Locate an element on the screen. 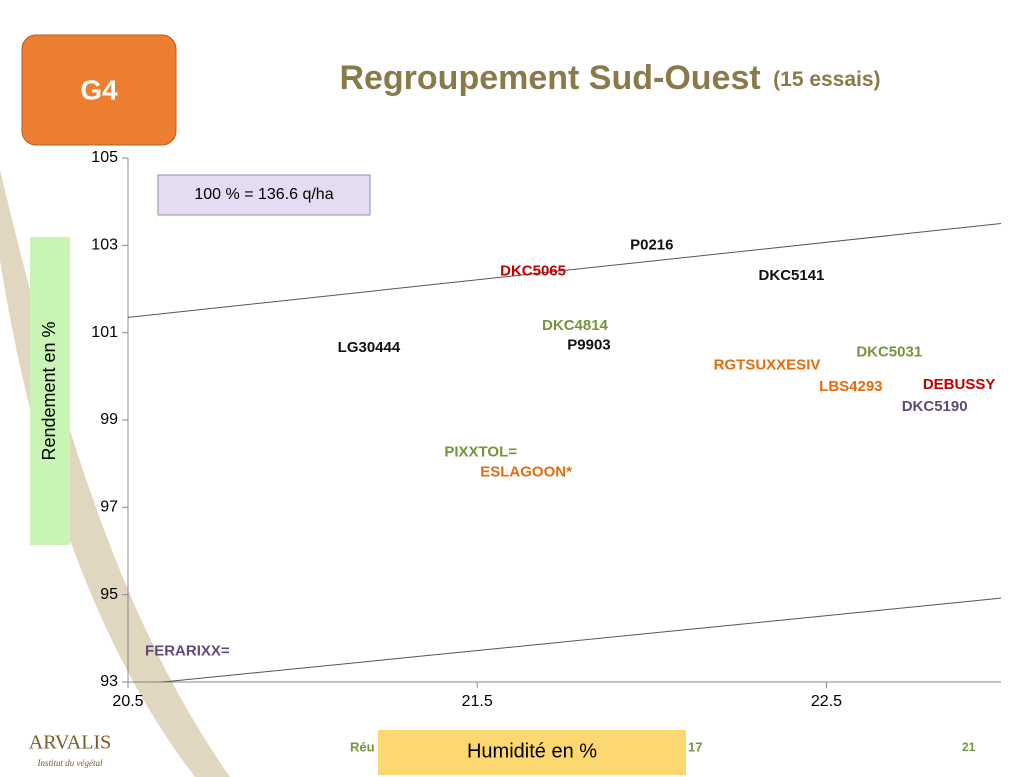  logo: ARVALIS is located at coordinates (70, 743).